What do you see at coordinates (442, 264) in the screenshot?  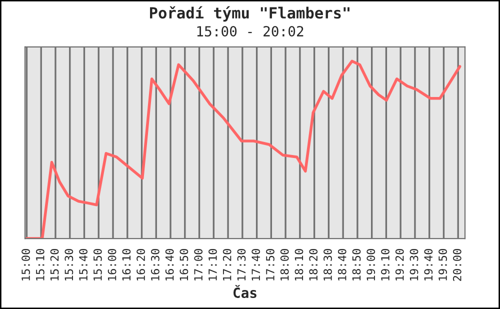 I see `x-tick-label: 19:50` at bounding box center [442, 264].